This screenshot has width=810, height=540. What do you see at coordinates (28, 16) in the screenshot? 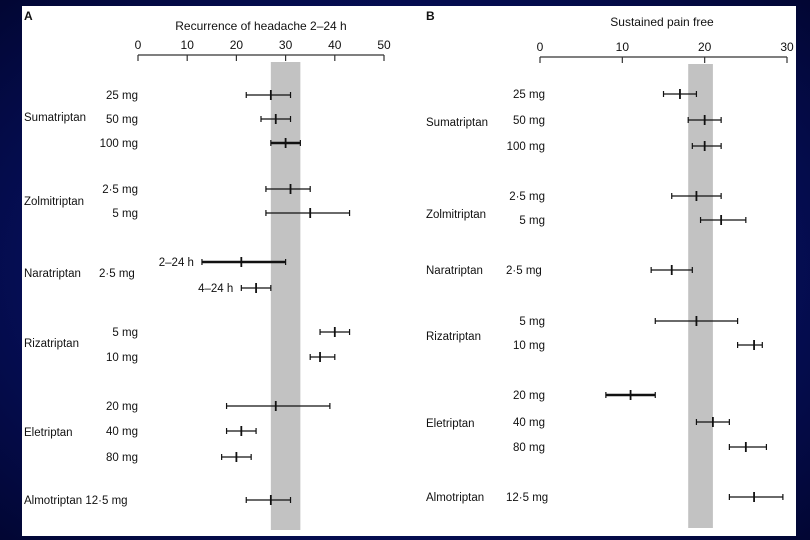
I see `panel-label: A` at bounding box center [28, 16].